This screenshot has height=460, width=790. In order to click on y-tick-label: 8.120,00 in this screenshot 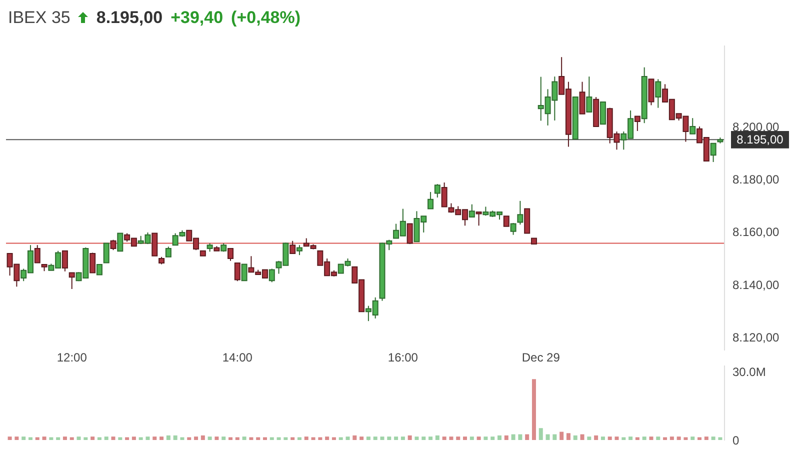, I will do `click(756, 337)`.